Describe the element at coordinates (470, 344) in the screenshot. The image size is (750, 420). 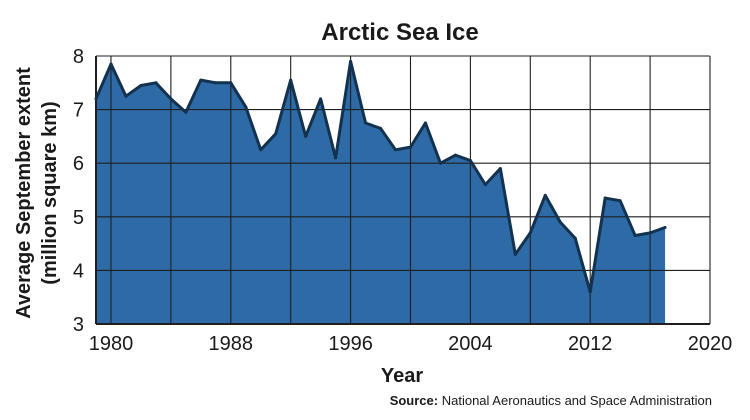
I see `x-tick-label: 2004` at that location.